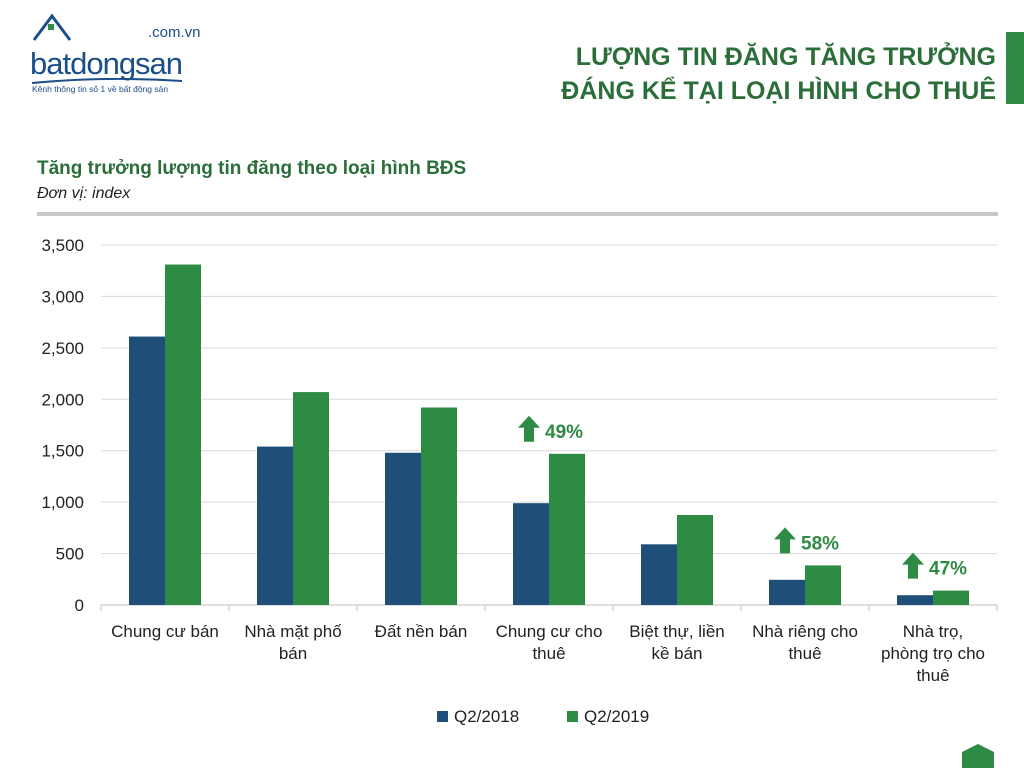  I want to click on house-icon, so click(52, 27).